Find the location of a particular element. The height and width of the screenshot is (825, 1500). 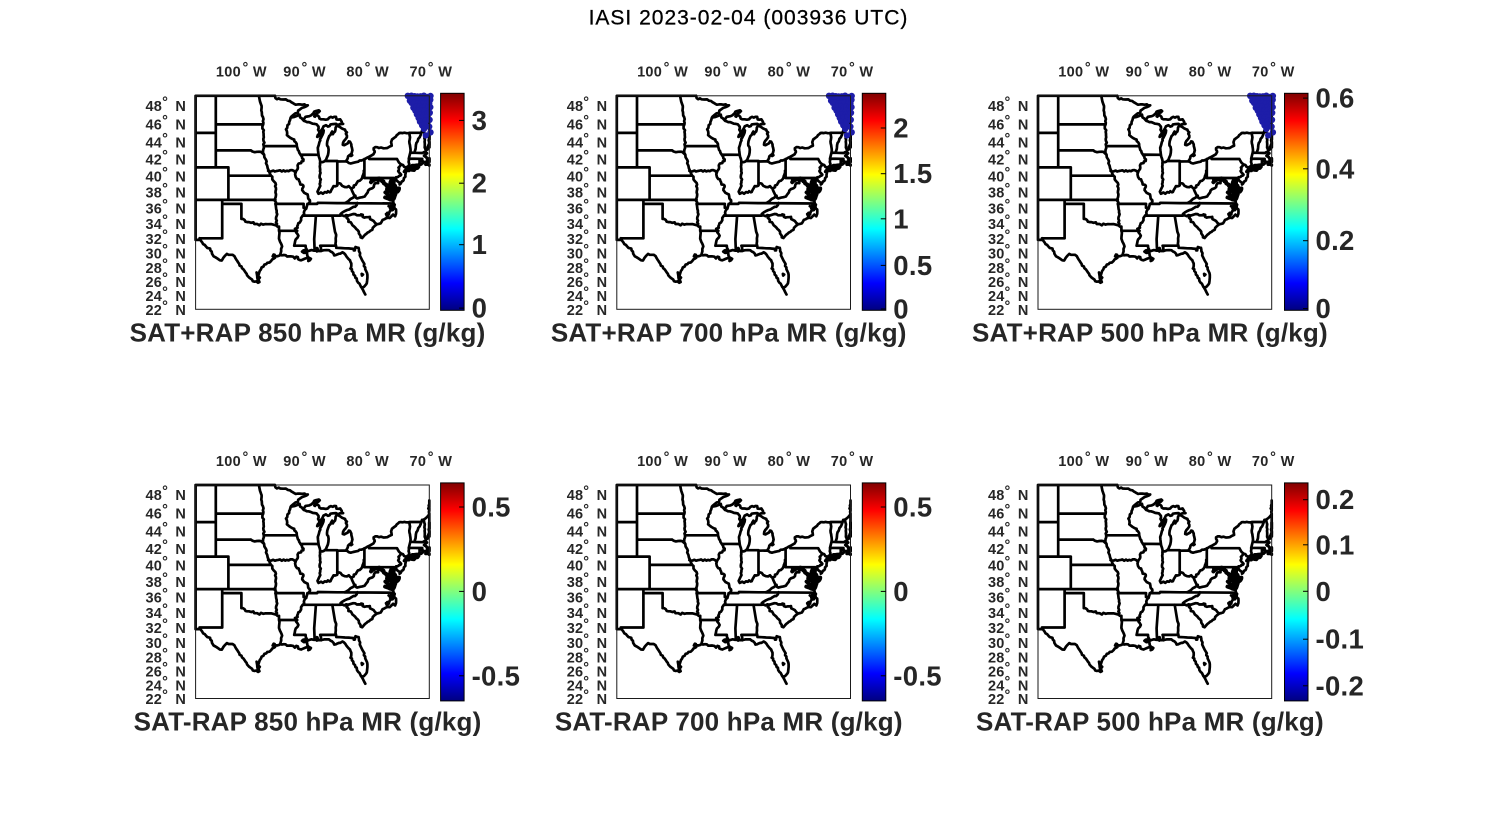

svg-text: 0.4 is located at coordinates (1336, 168).